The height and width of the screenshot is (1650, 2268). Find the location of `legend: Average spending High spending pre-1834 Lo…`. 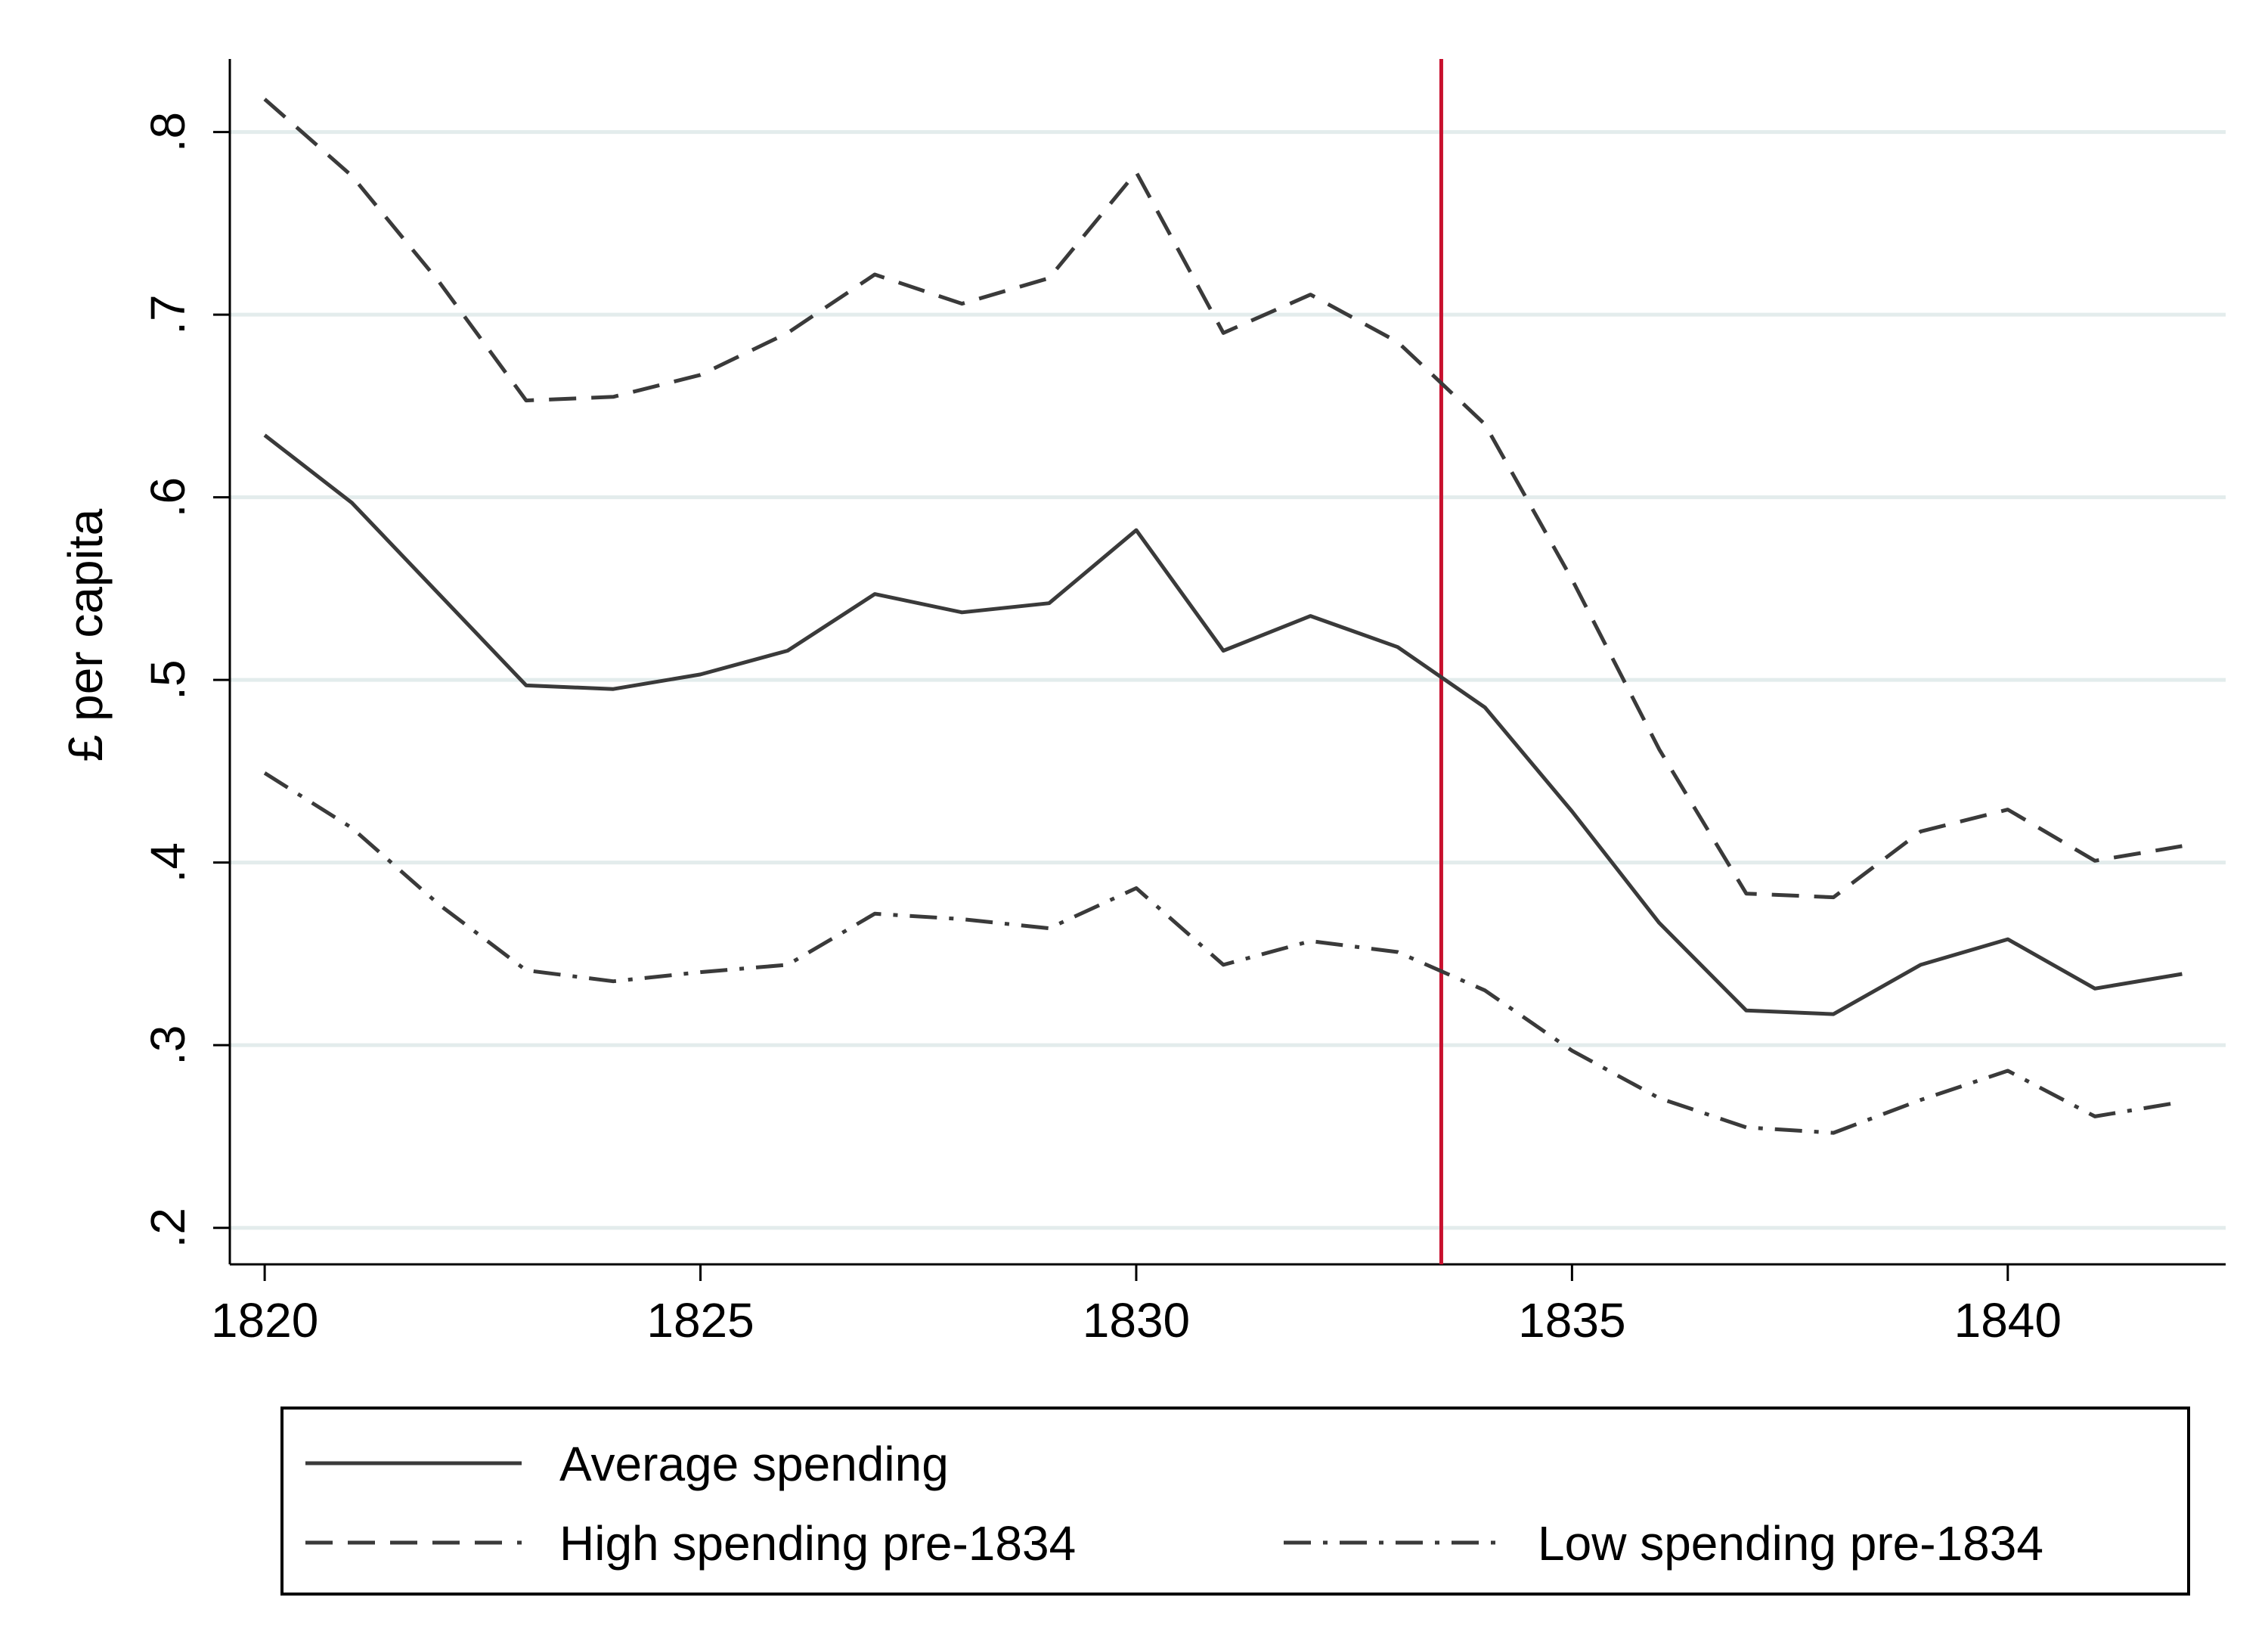

legend: Average spending High spending pre-1834 Lo… is located at coordinates (1235, 1501).